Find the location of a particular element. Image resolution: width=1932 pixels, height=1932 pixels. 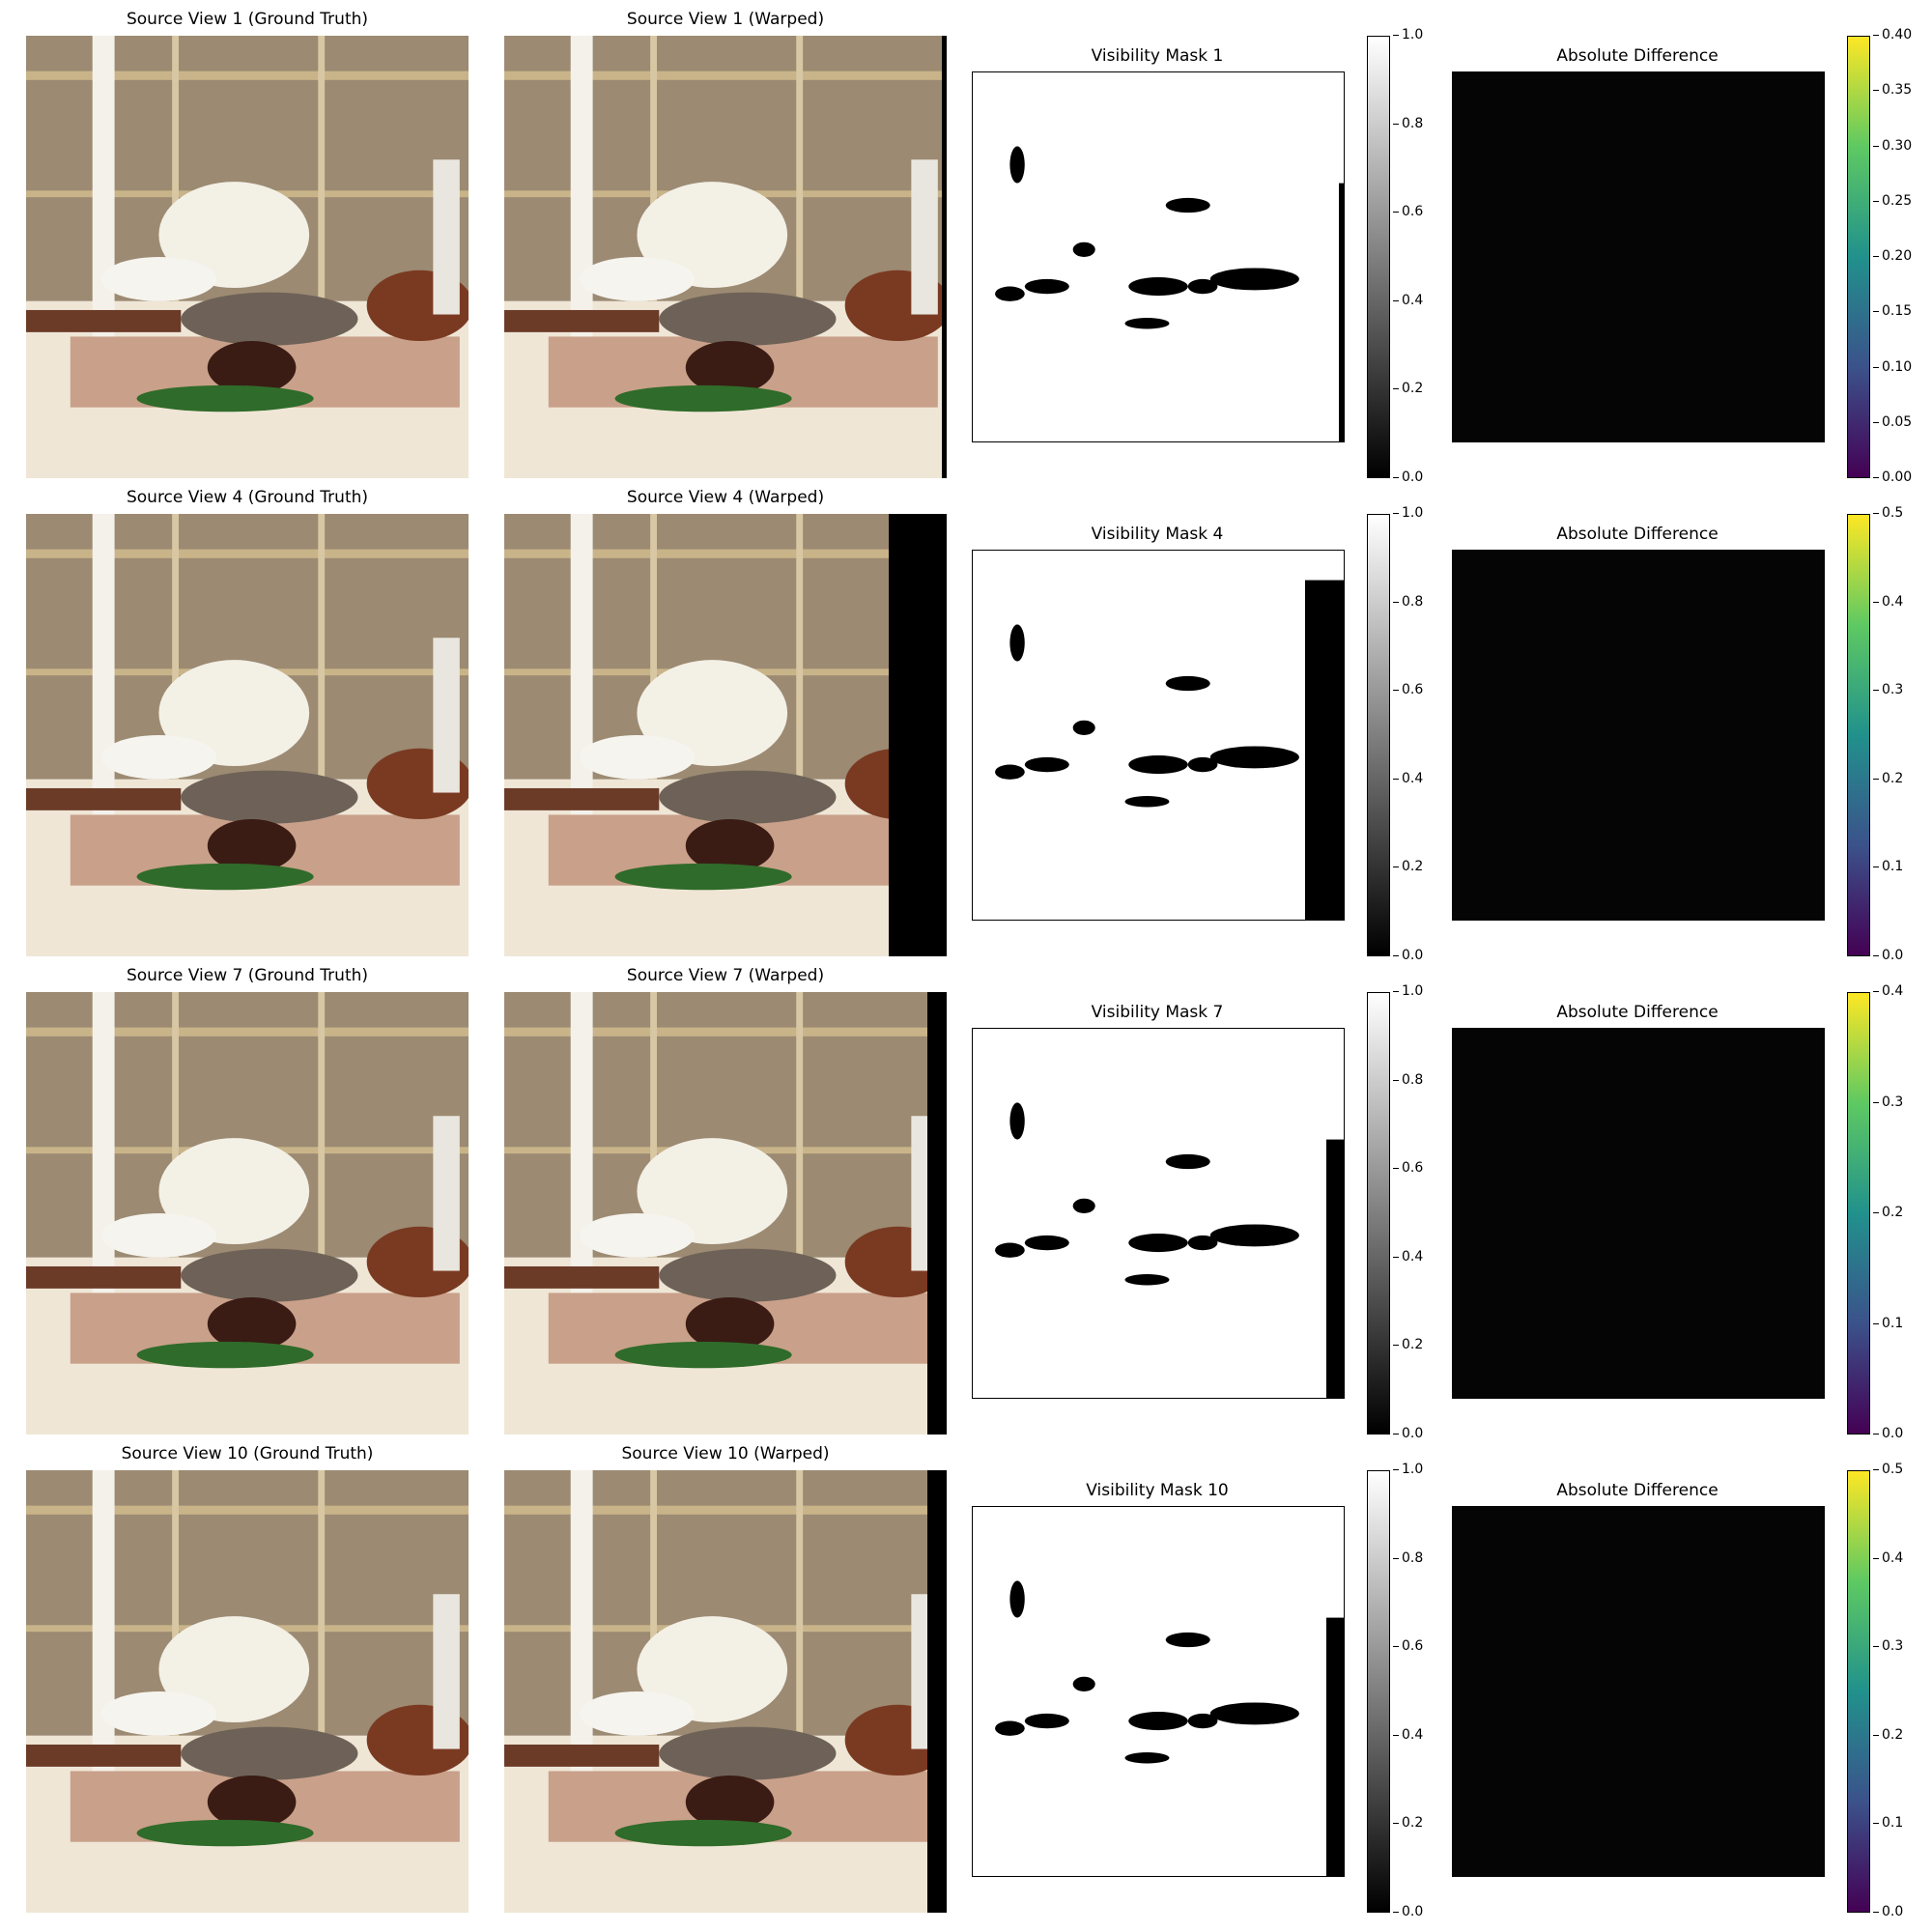

difference-colorbar-tick: 0.10 is located at coordinates (1892, 366).